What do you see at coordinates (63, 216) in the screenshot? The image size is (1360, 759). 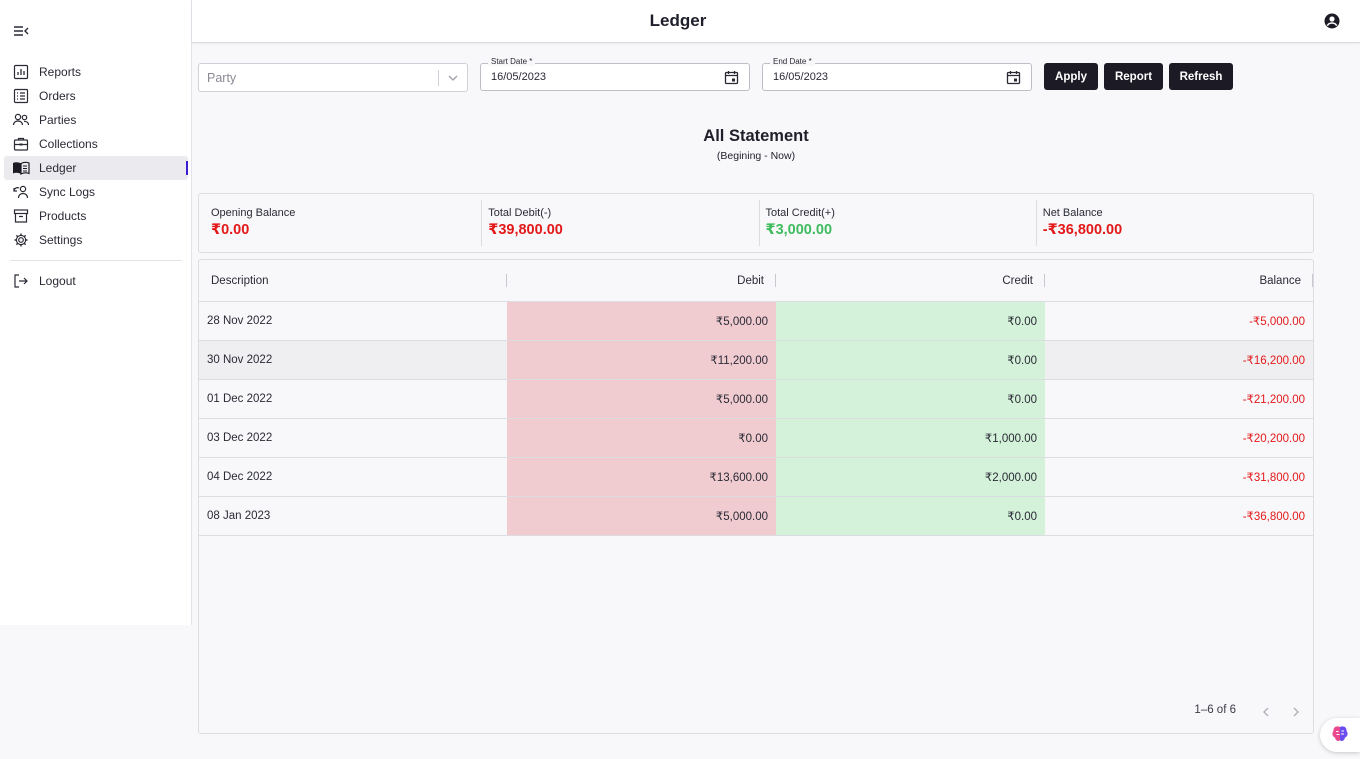 I see `sidebar-item-label: Products` at bounding box center [63, 216].